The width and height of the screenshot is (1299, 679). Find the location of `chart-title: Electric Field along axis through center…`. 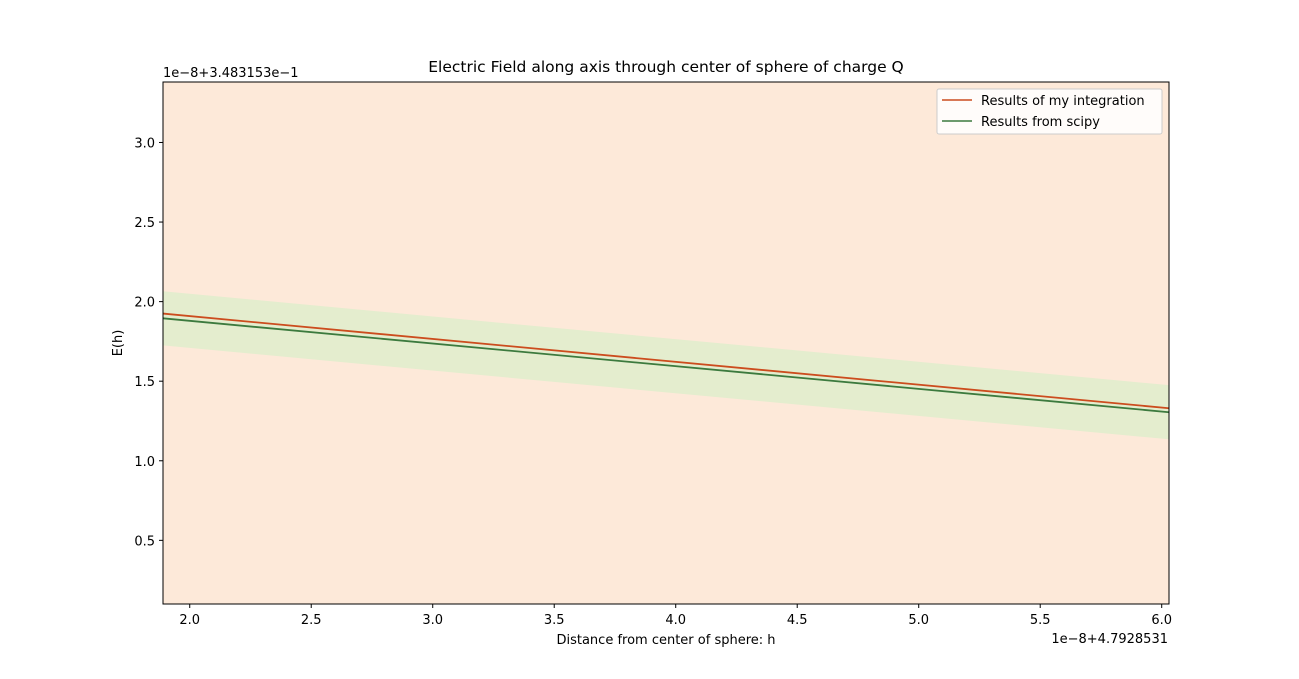

chart-title: Electric Field along axis through center… is located at coordinates (666, 67).